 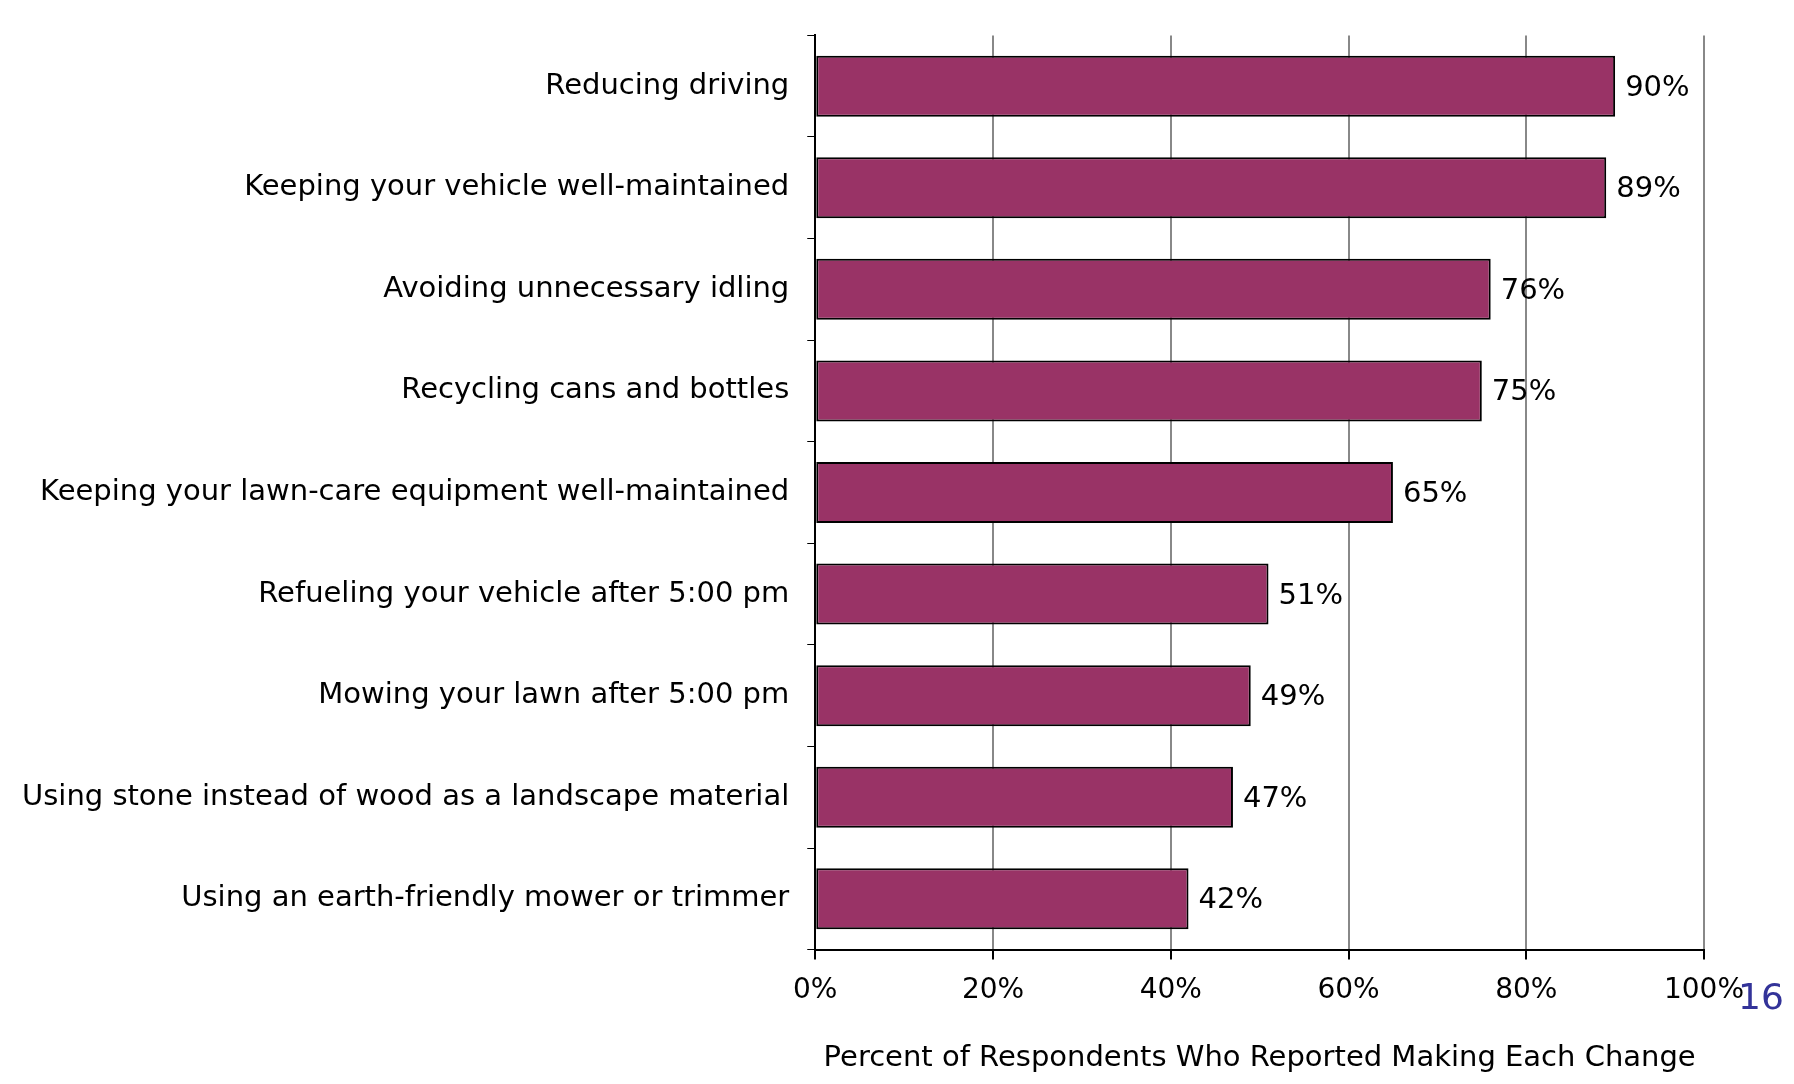 I want to click on data-label: 47%, so click(x=1275, y=796).